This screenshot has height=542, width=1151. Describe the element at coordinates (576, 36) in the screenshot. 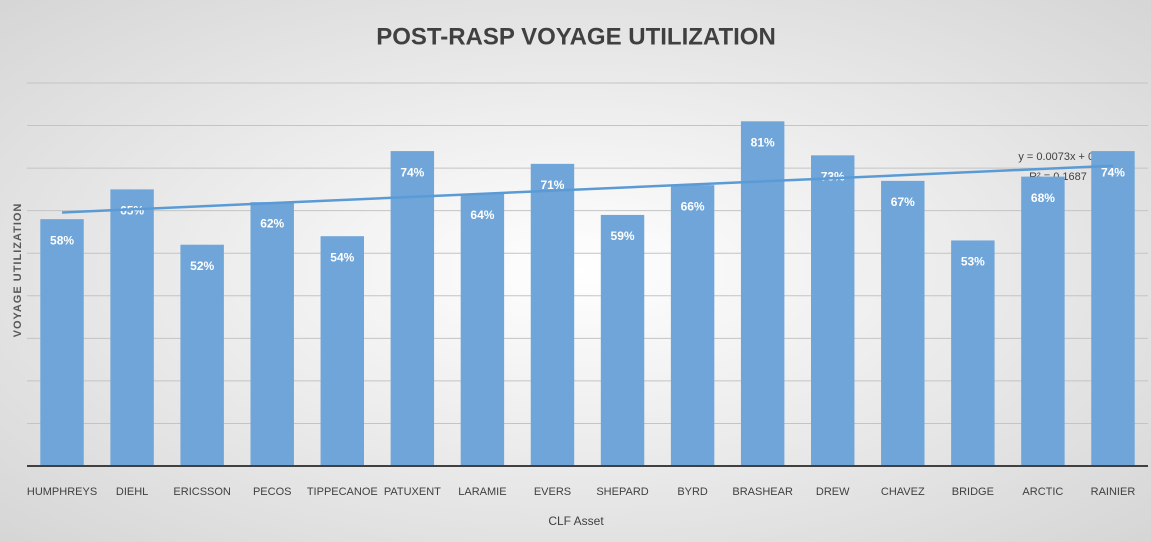

I see `chart-title: POST-RASP VOYAGE UTILIZATION` at that location.